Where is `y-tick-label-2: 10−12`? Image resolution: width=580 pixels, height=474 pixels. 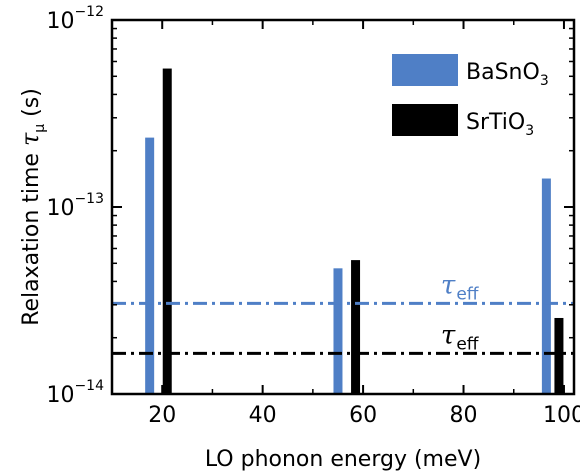
y-tick-label-2: 10−12 is located at coordinates (75, 19).